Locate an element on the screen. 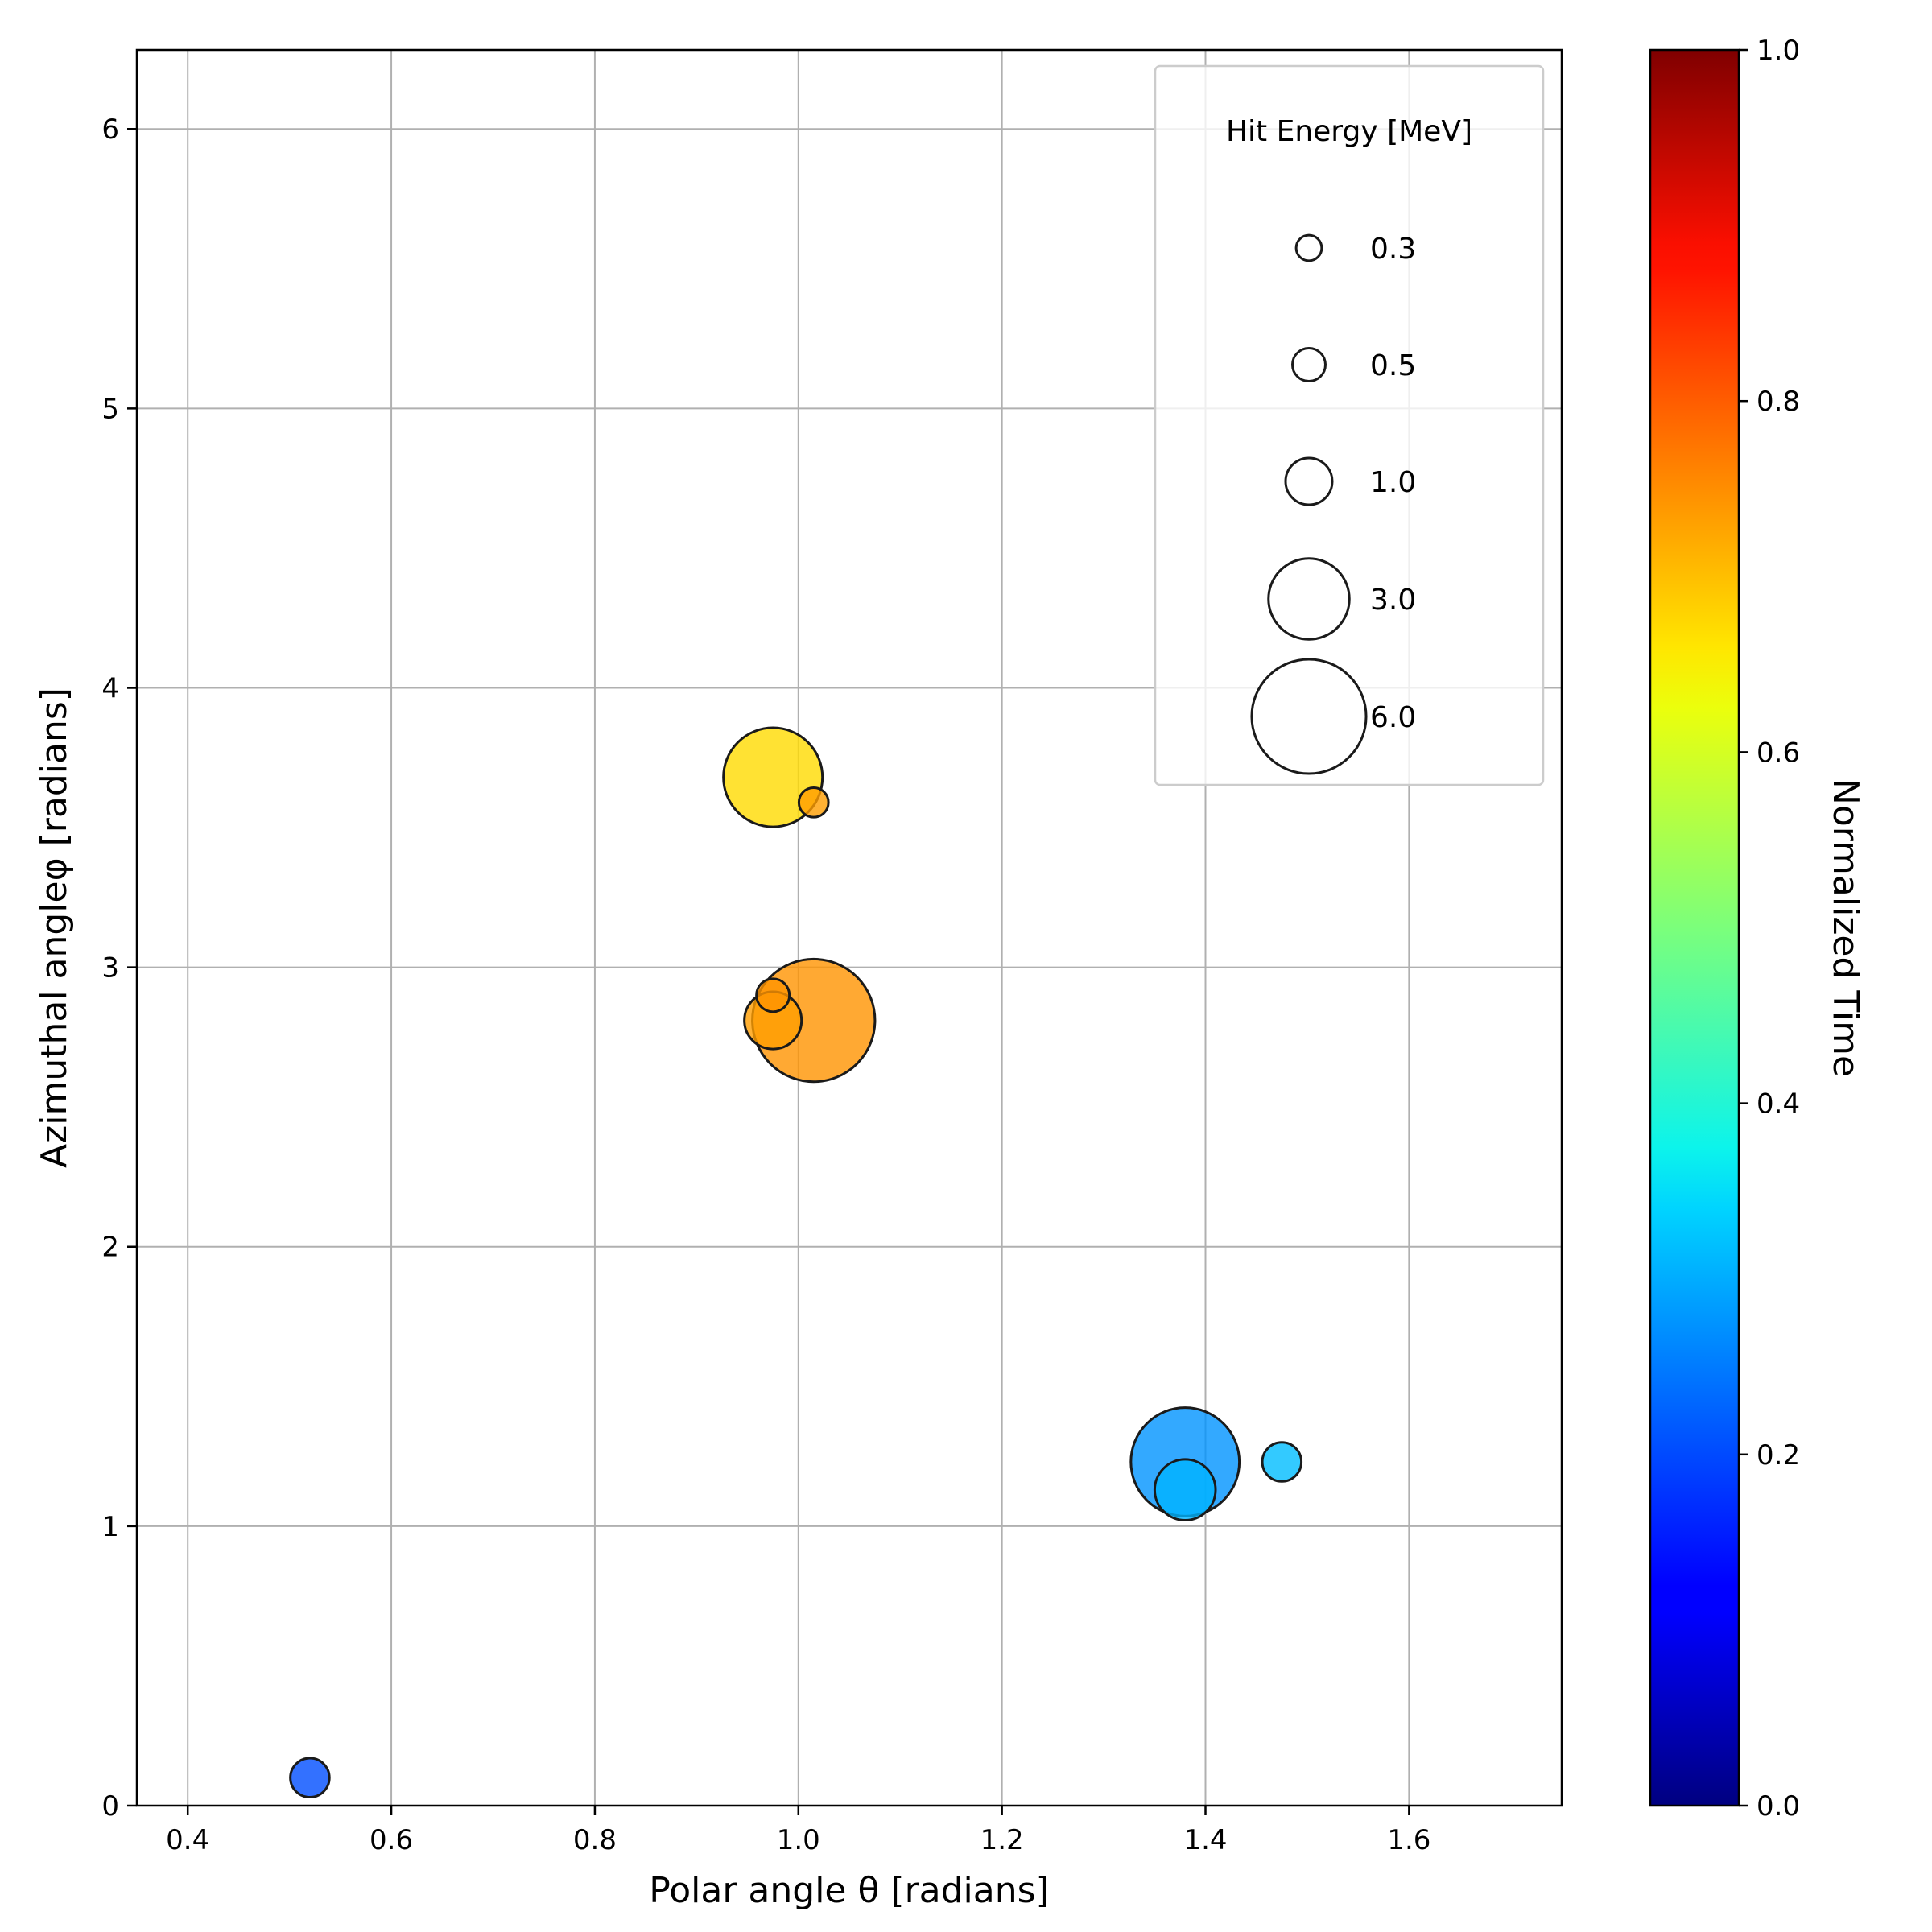  legend-entries: 0.3 0.5 1.0 3.0 6.0 is located at coordinates (1333, 504).